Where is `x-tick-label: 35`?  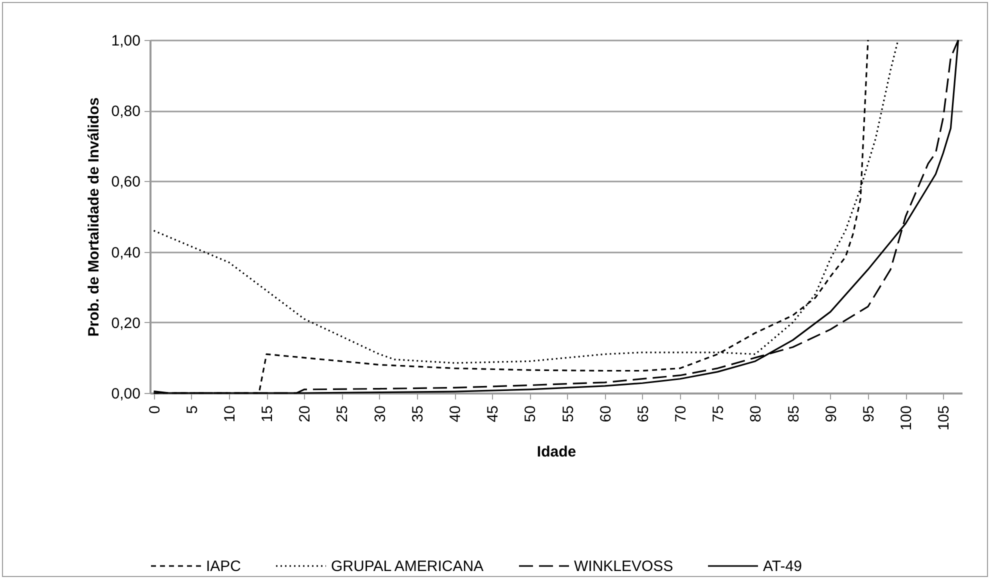 x-tick-label: 35 is located at coordinates (417, 414).